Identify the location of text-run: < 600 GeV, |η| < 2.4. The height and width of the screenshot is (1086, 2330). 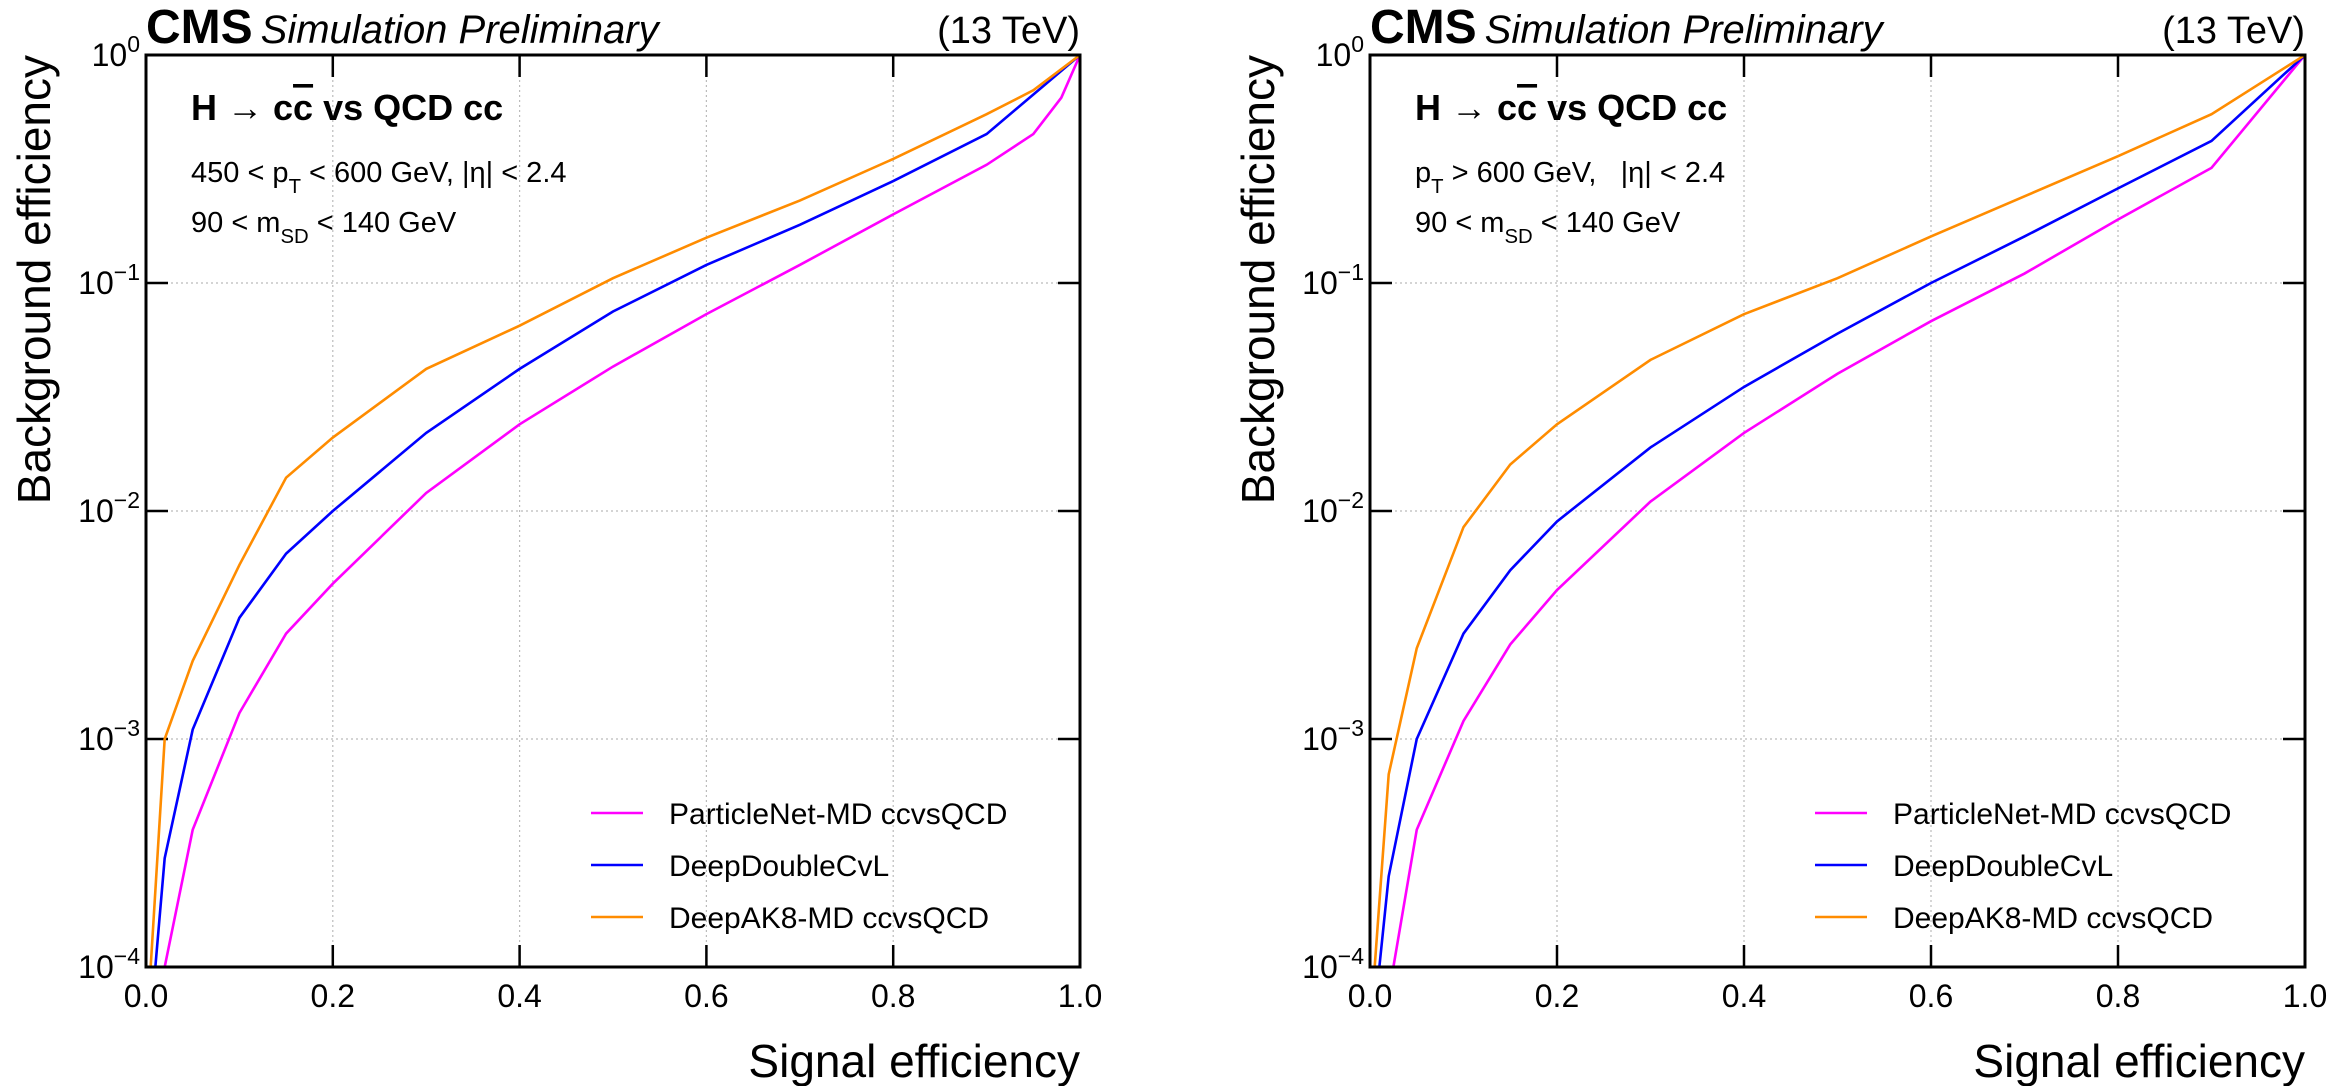
(434, 173).